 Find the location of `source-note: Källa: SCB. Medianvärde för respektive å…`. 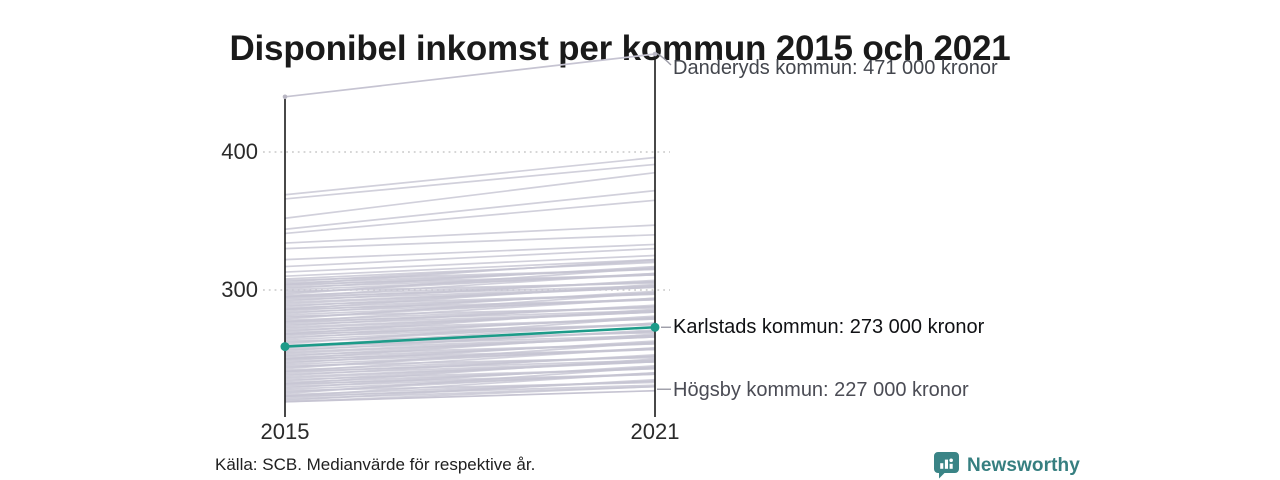

source-note: Källa: SCB. Medianvärde för respektive å… is located at coordinates (375, 464).